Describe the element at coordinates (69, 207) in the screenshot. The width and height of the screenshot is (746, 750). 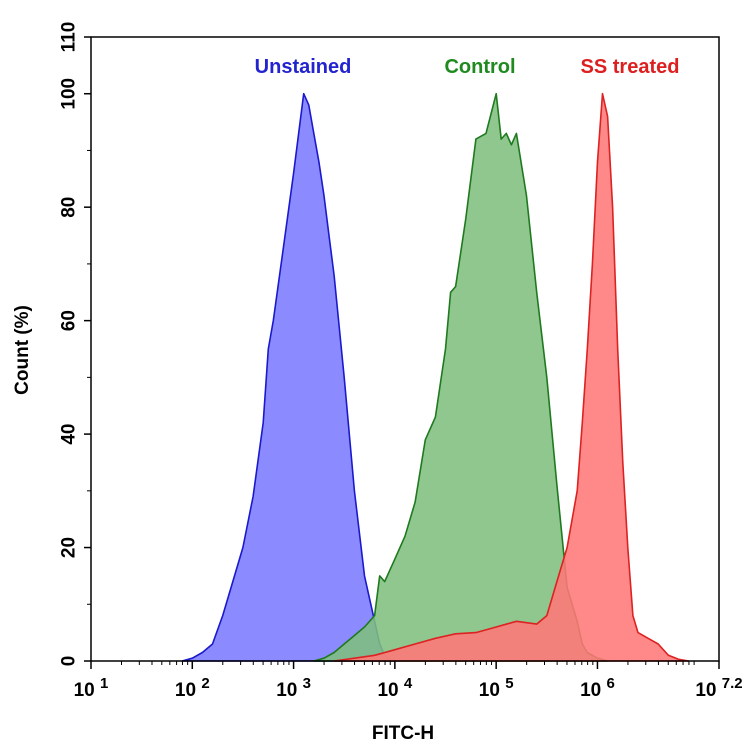
I see `y-tick-label: 80` at that location.